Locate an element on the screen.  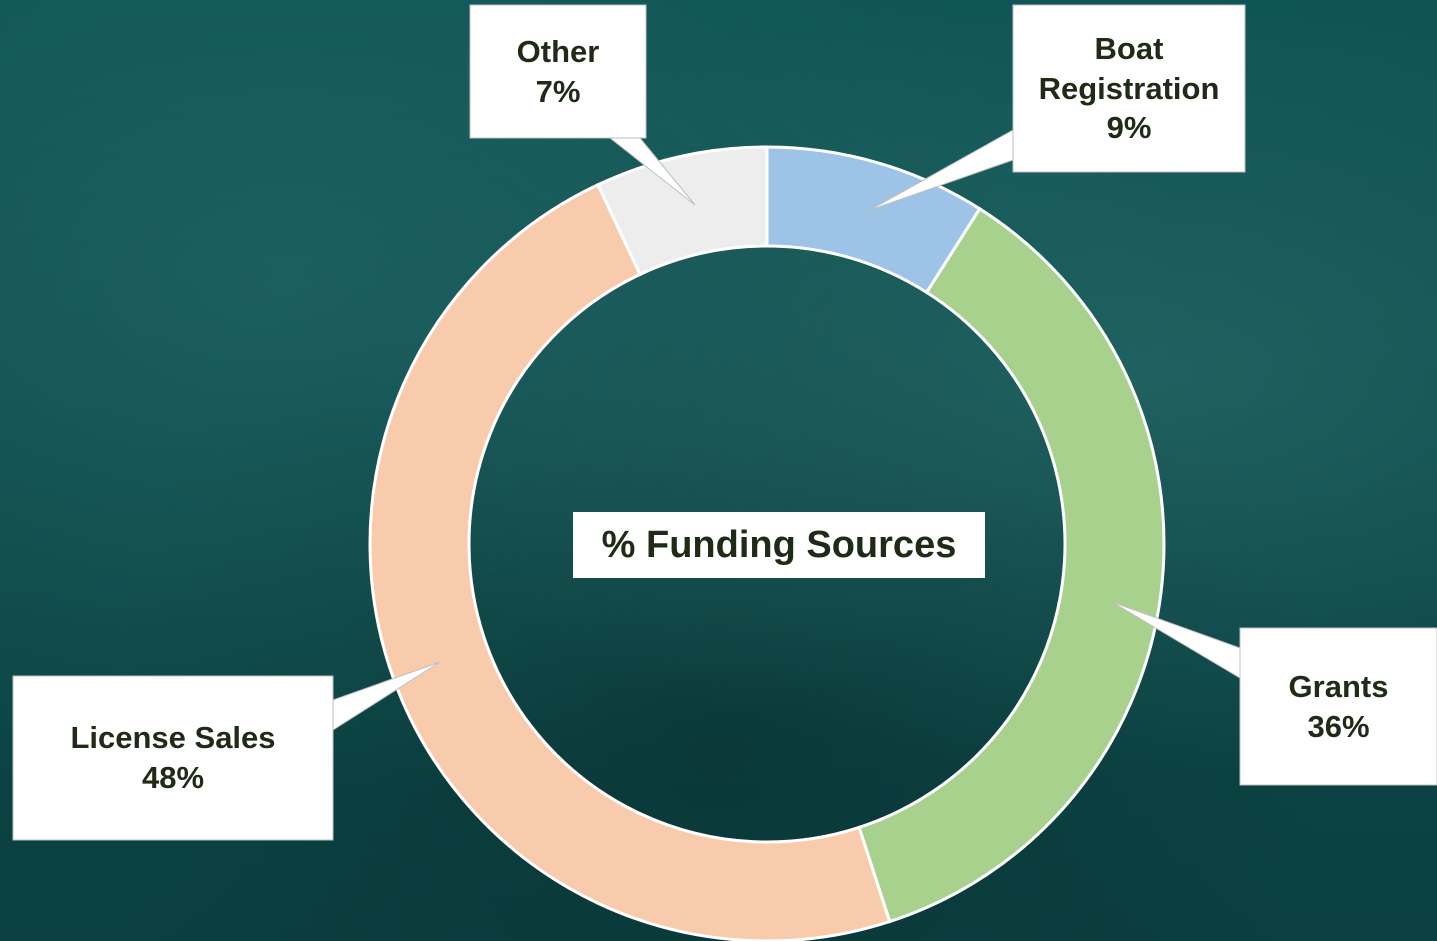
category-label: Grants is located at coordinates (1338, 686).